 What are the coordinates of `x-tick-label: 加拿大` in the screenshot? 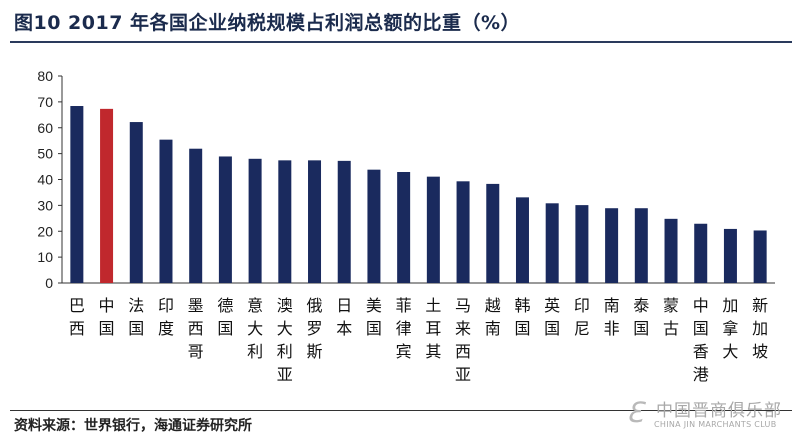 It's located at (730, 328).